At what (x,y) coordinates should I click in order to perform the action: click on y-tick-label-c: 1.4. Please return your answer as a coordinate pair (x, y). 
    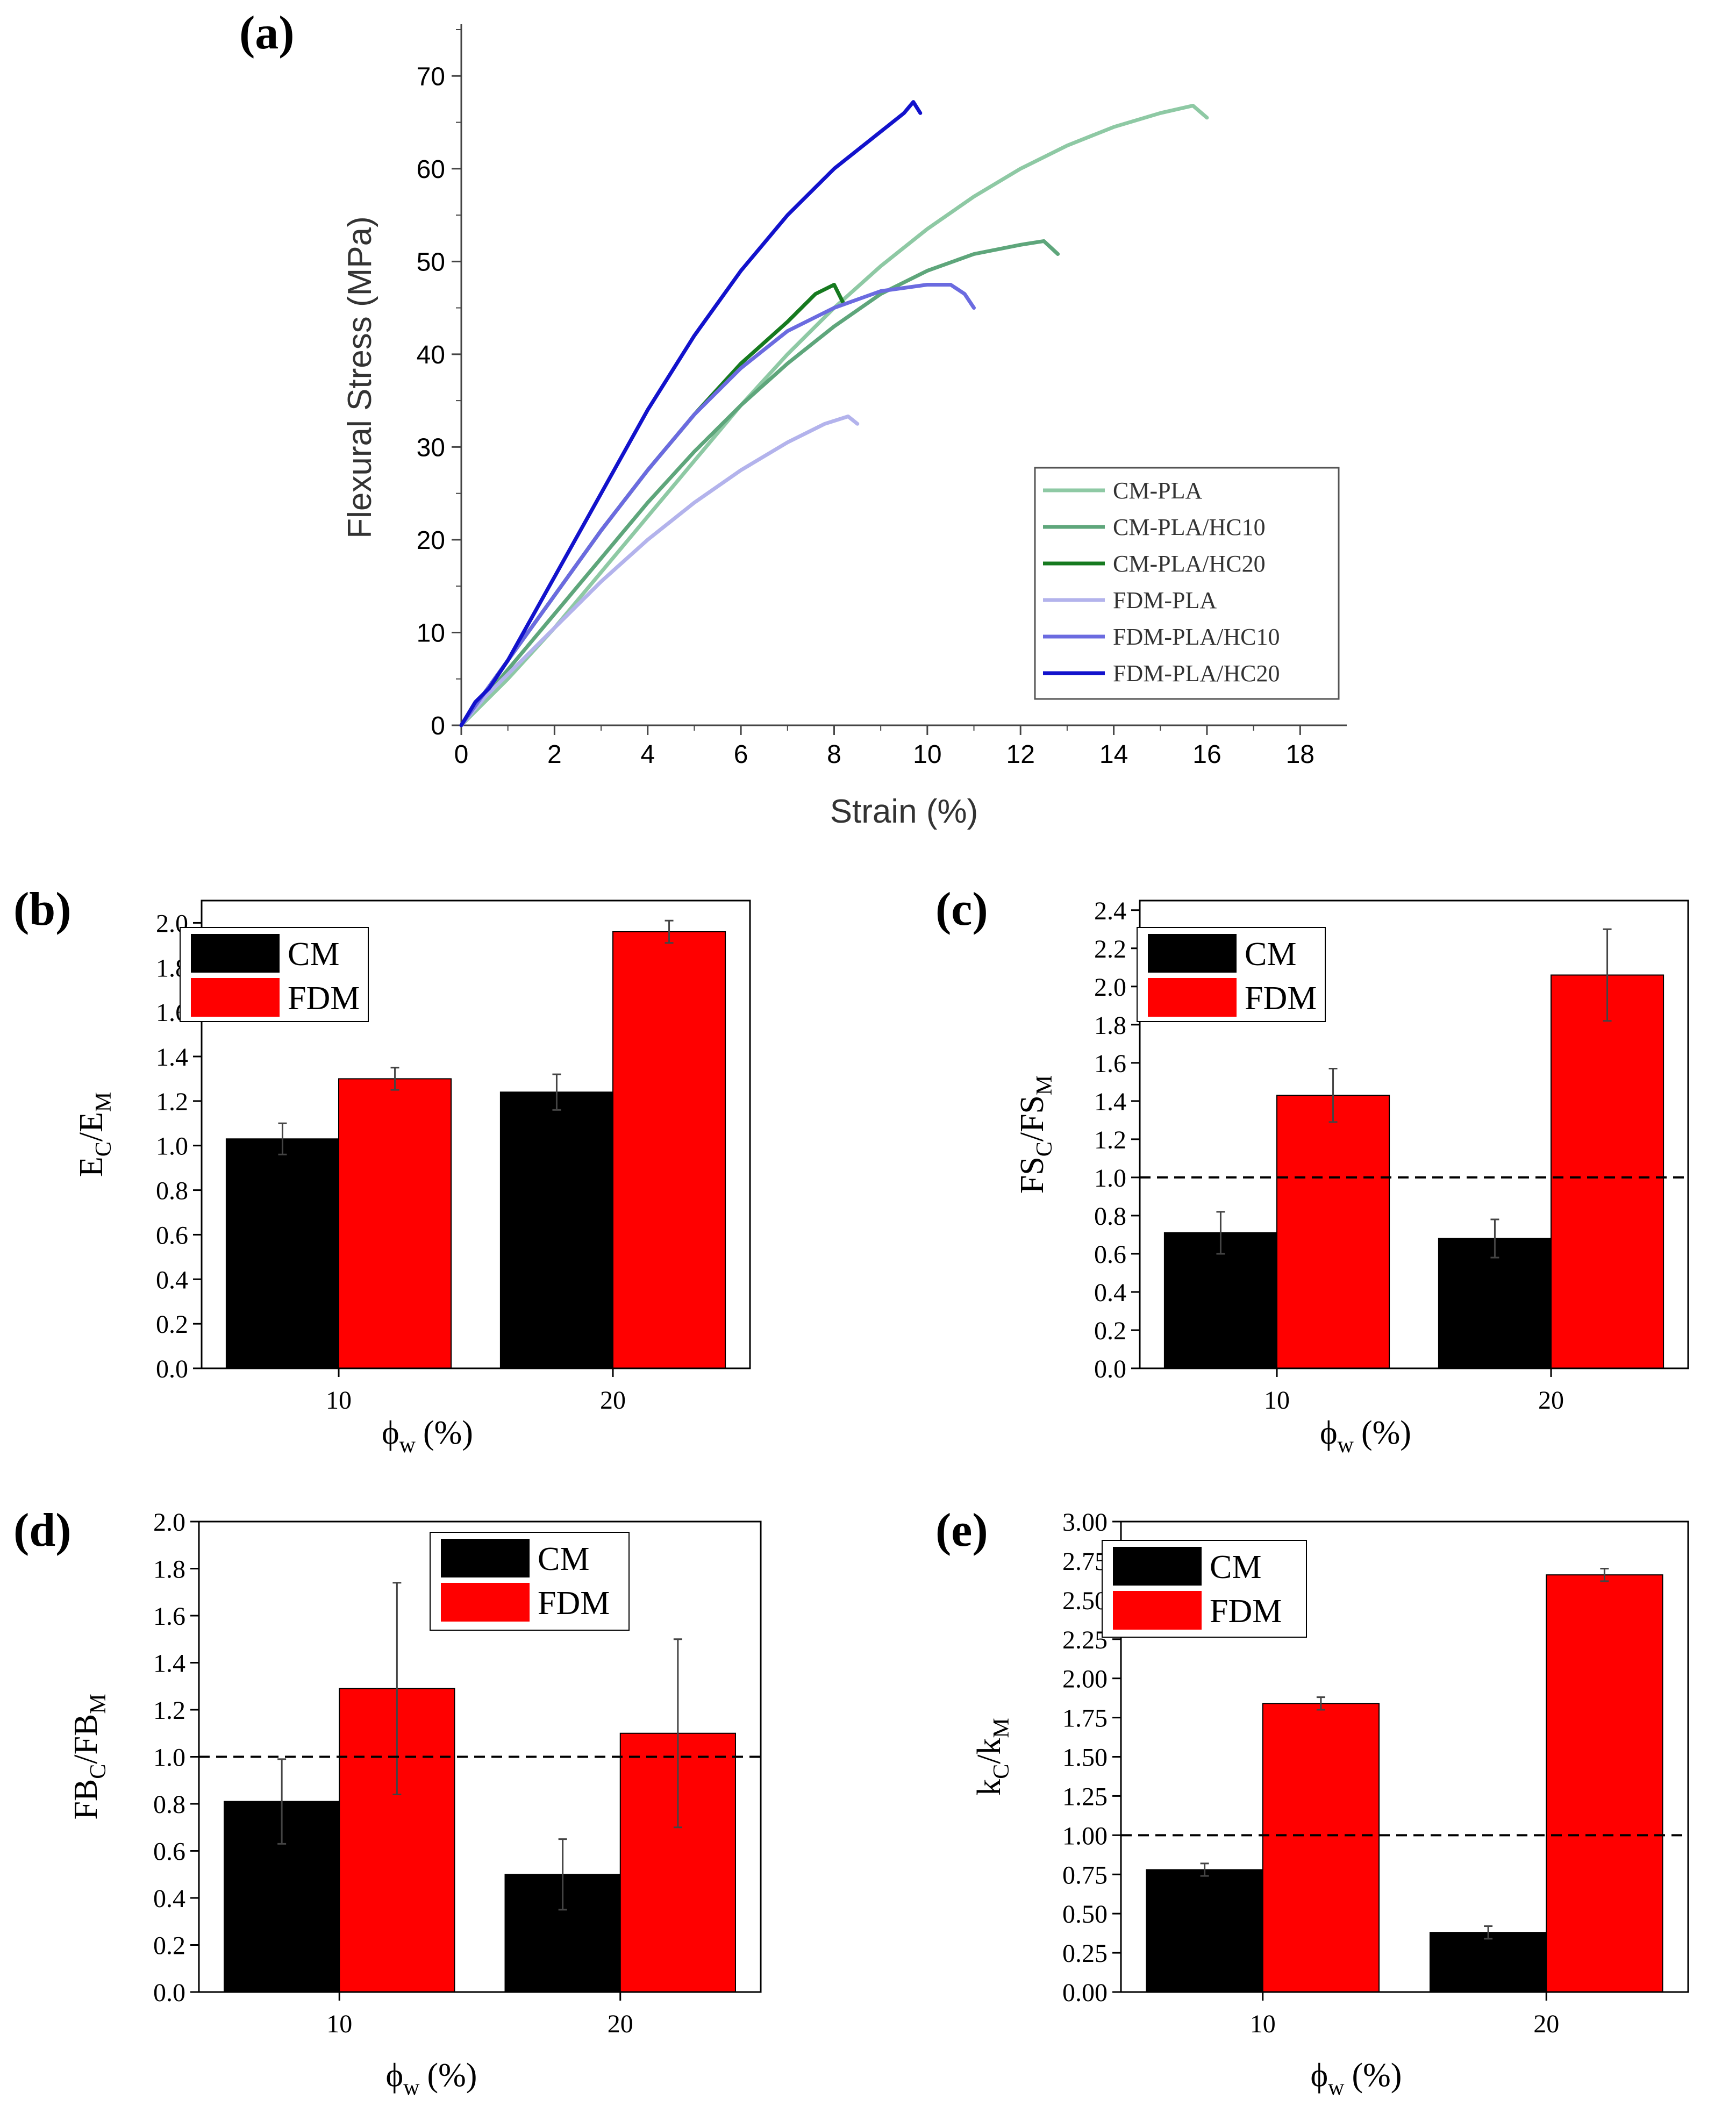
    Looking at the image, I should click on (1110, 1102).